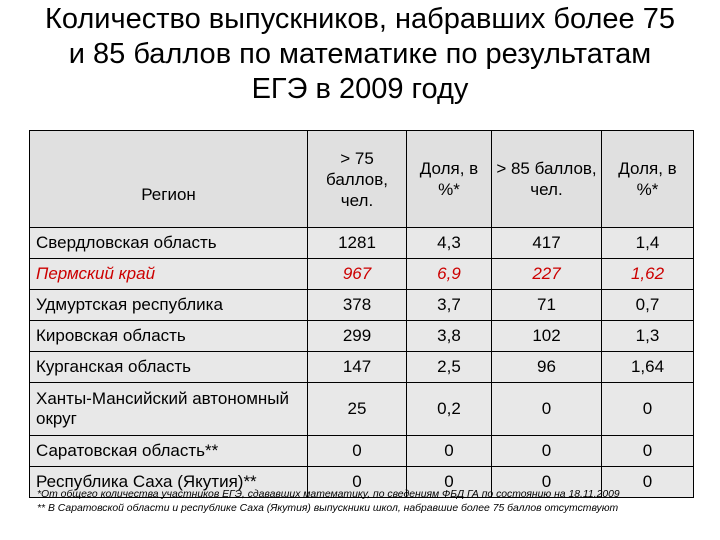 Image resolution: width=720 pixels, height=540 pixels. I want to click on table-row: Удмуртская республика 378 3,7 71 0,7, so click(361, 305).